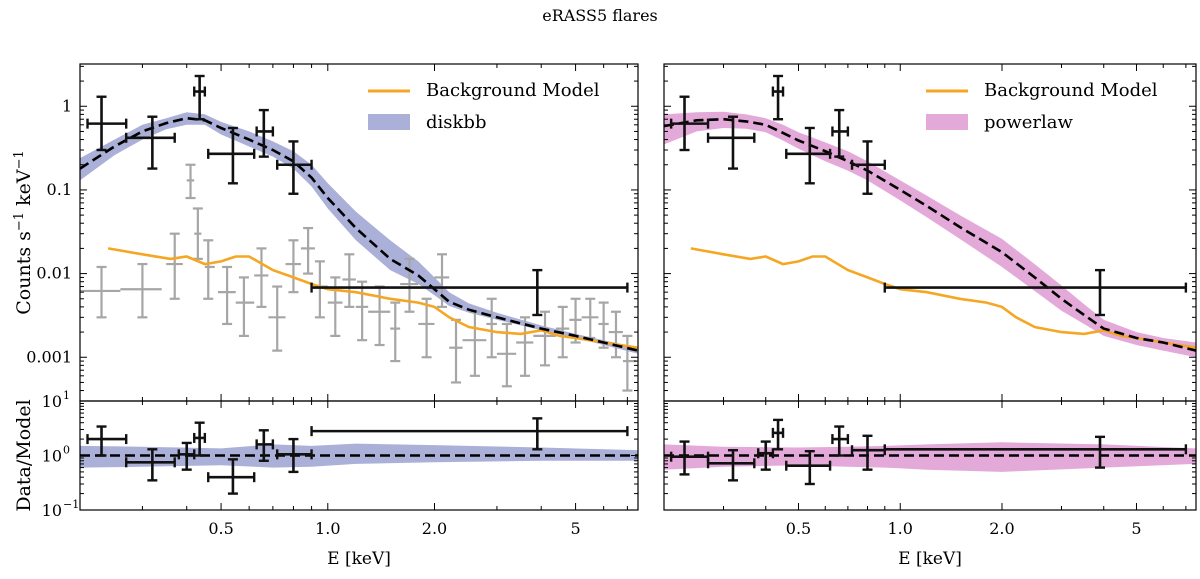 The image size is (1200, 579). I want to click on legend: Background Model powerlaw, so click(1042, 106).